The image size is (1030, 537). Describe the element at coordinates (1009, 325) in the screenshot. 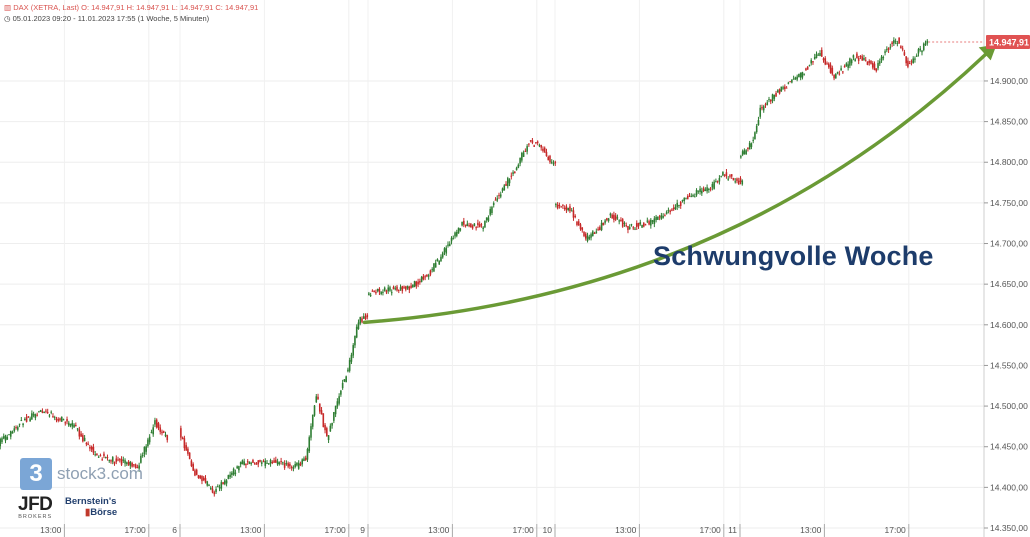

I see `price-tick-label: 14.600,00` at that location.